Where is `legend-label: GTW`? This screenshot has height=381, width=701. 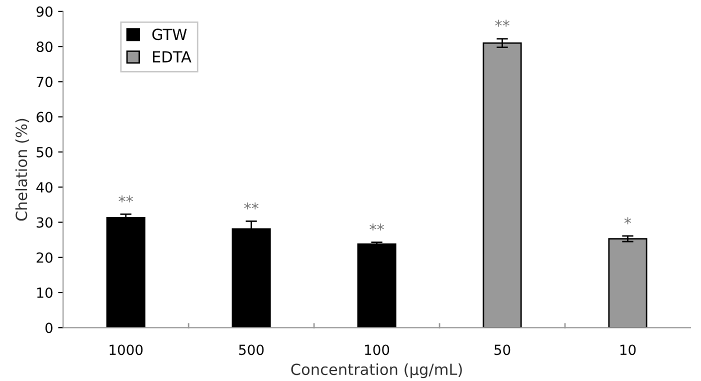
legend-label: GTW is located at coordinates (169, 34).